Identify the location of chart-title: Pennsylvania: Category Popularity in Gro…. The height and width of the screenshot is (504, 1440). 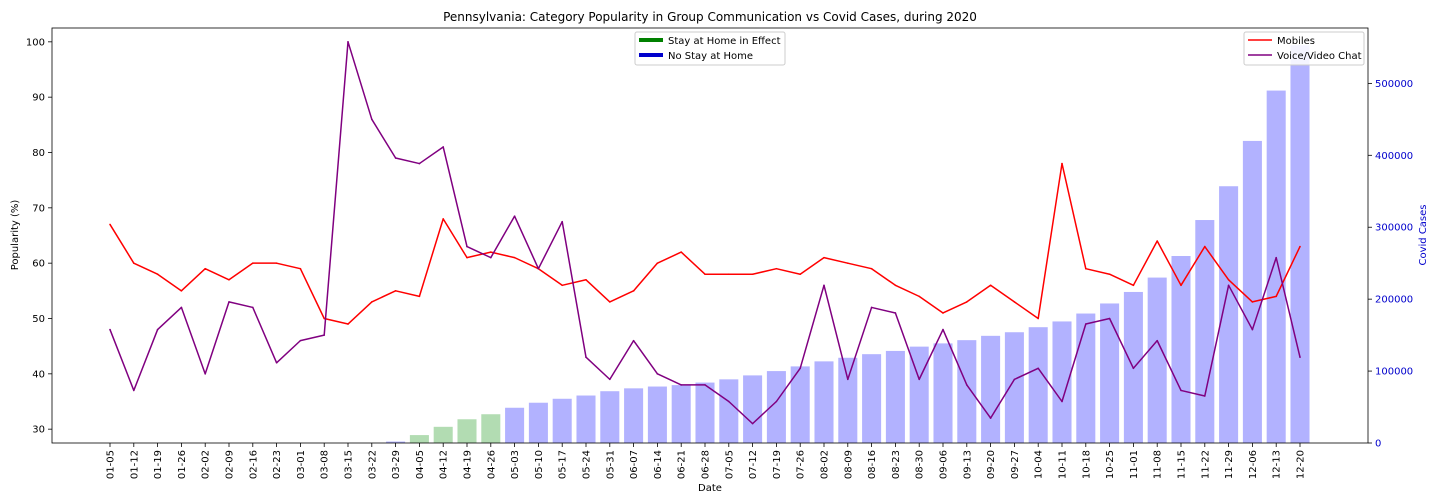
(710, 17).